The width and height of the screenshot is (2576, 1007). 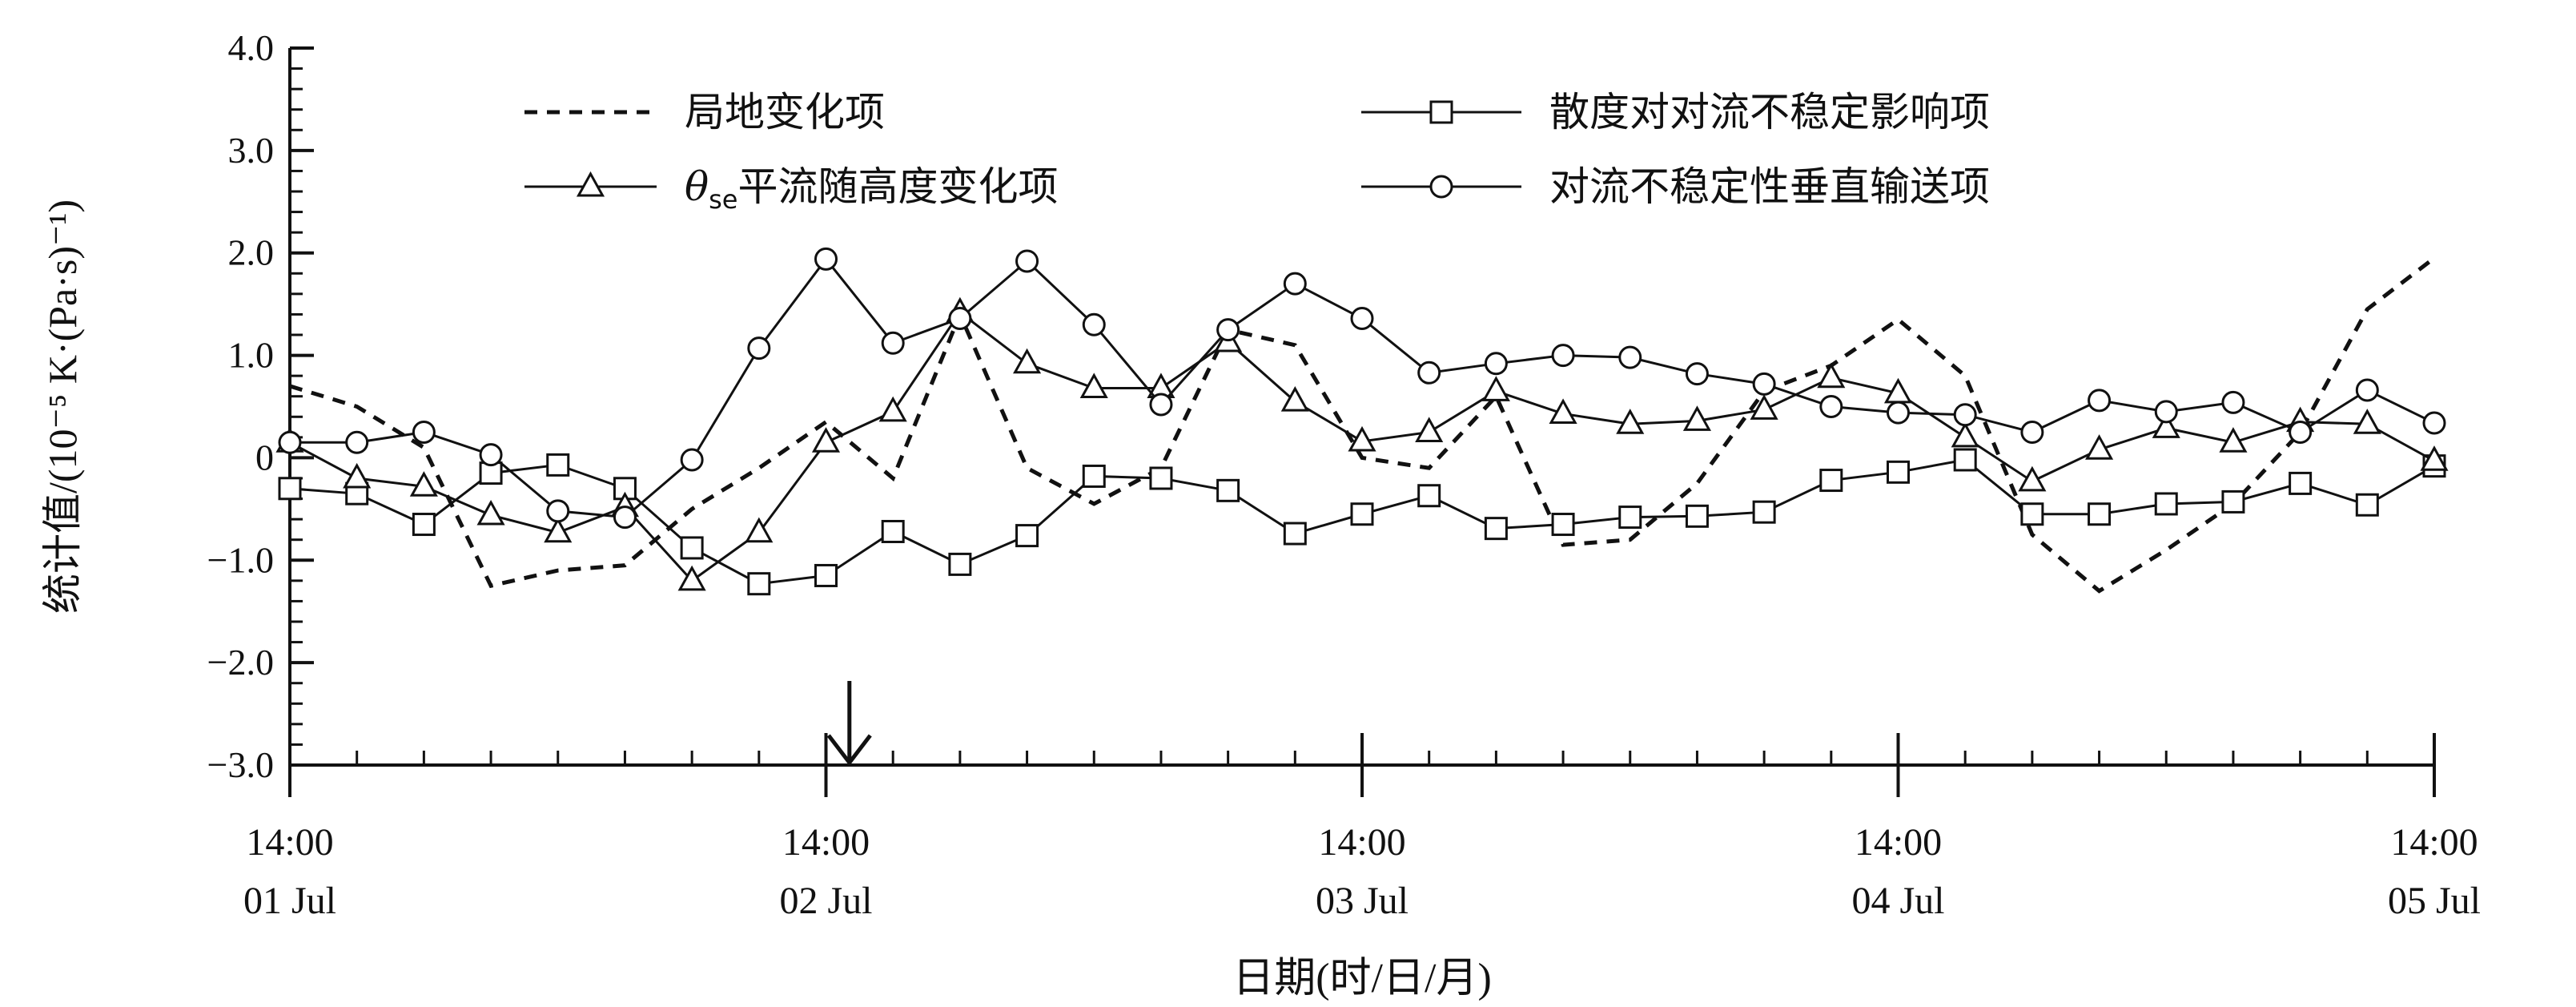 I want to click on y-tick-label: 1.0, so click(x=251, y=355).